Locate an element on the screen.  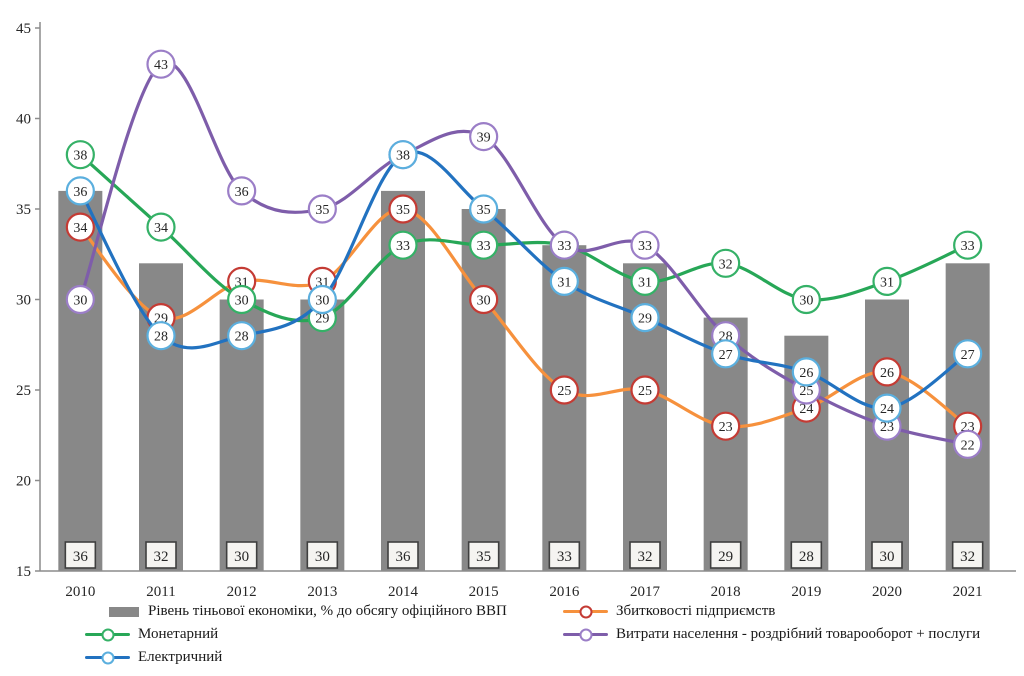
y-axis-tick-label: 35 is located at coordinates (23, 210).